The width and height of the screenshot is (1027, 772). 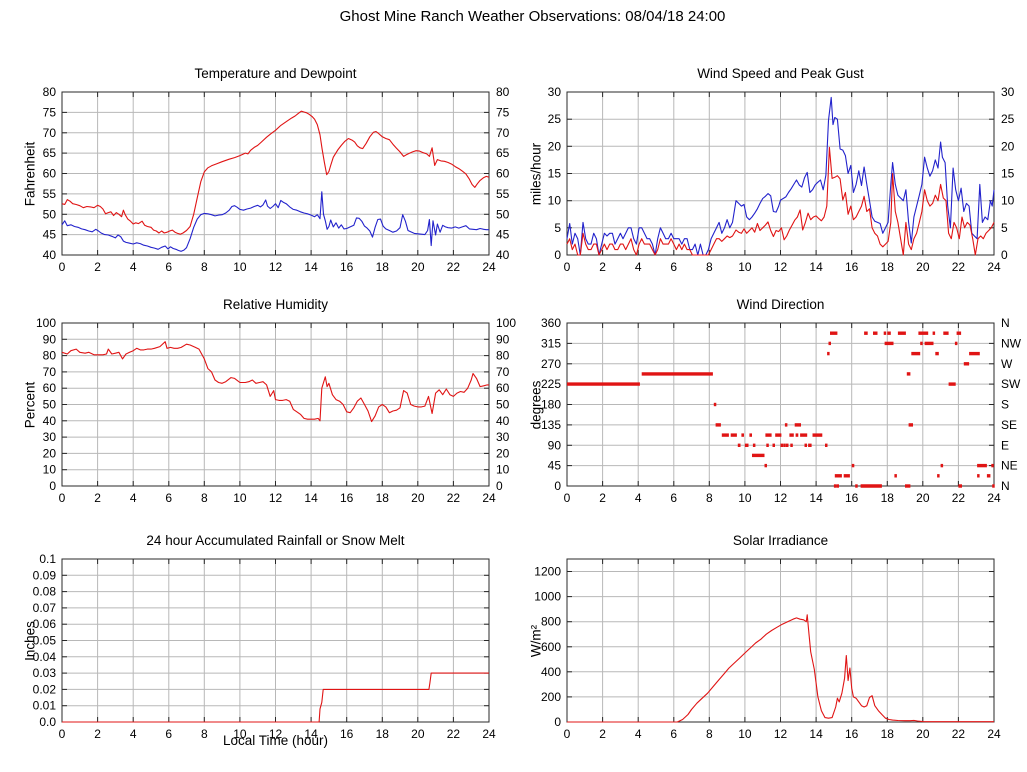 I want to click on plot-border, so click(x=275, y=404).